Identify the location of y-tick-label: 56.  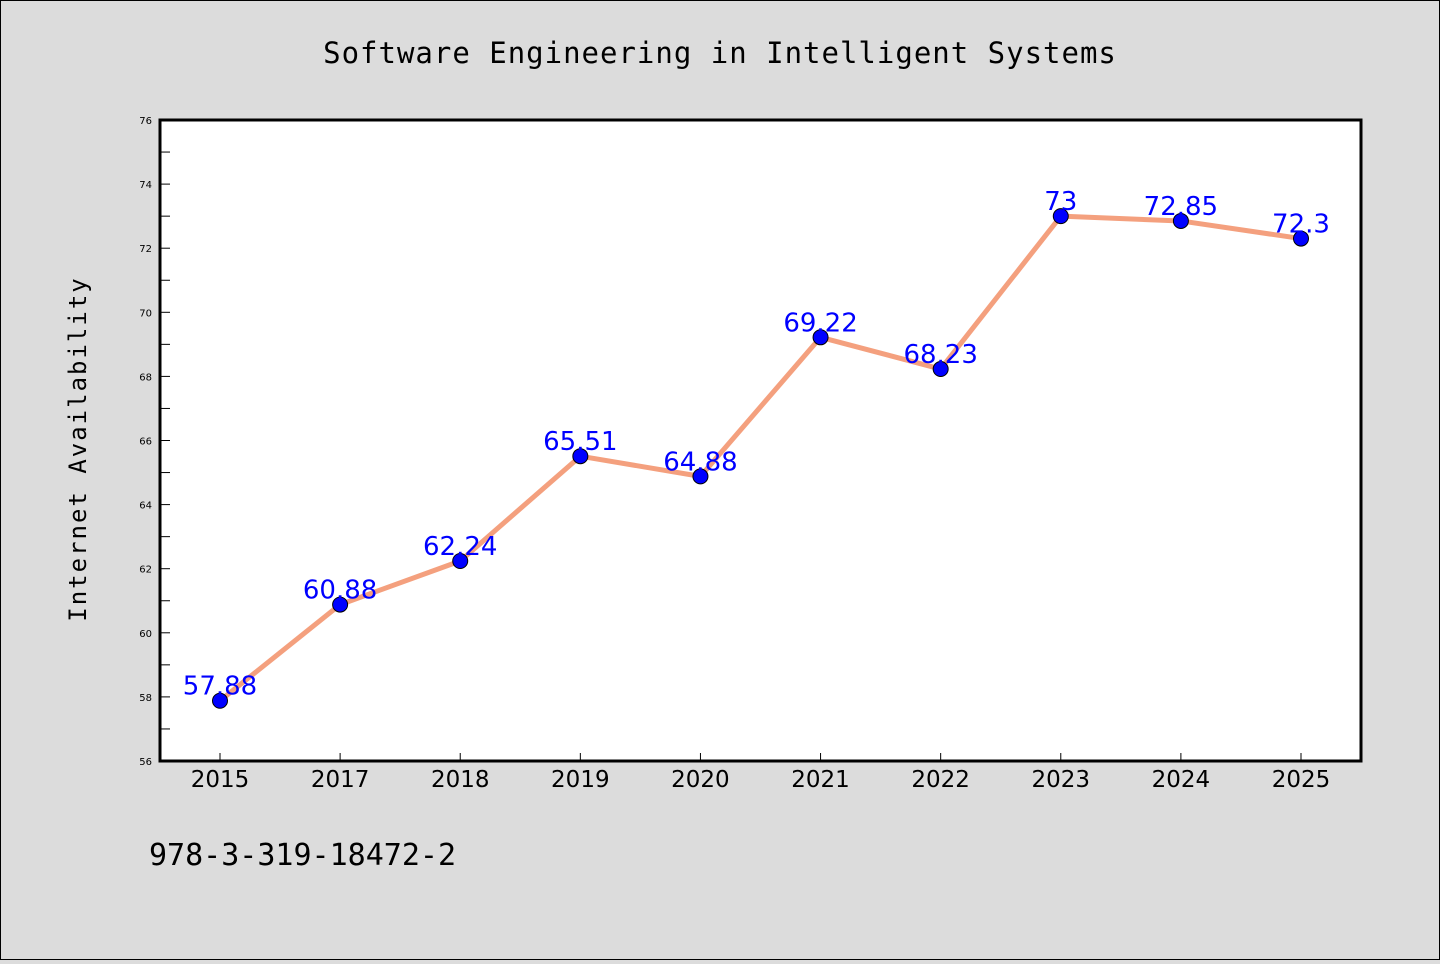
(145, 762).